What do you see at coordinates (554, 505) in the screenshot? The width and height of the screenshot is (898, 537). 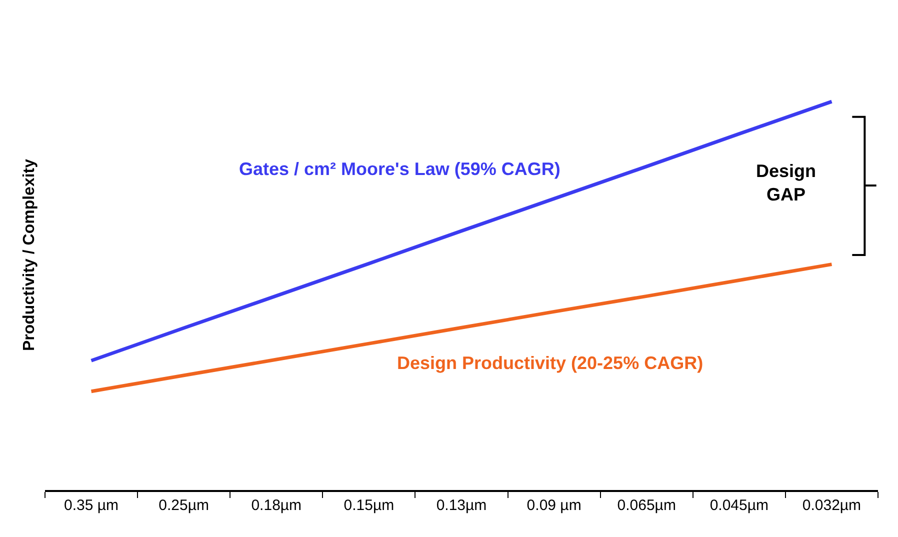 I see `x-tick-label: 0.09 µm` at bounding box center [554, 505].